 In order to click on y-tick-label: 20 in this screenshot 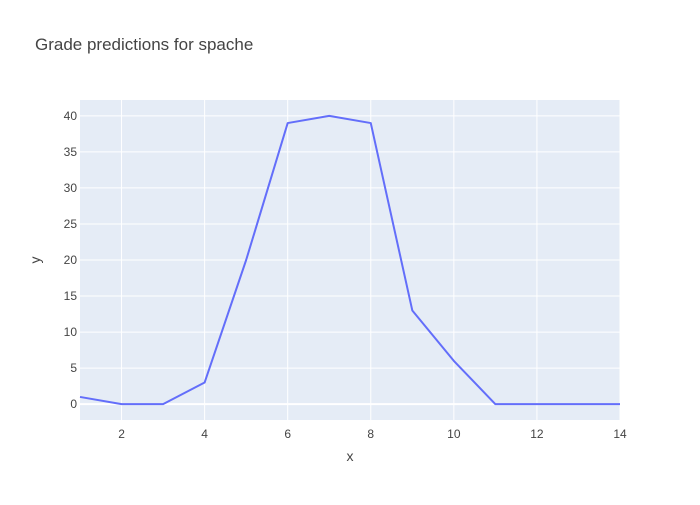, I will do `click(71, 260)`.